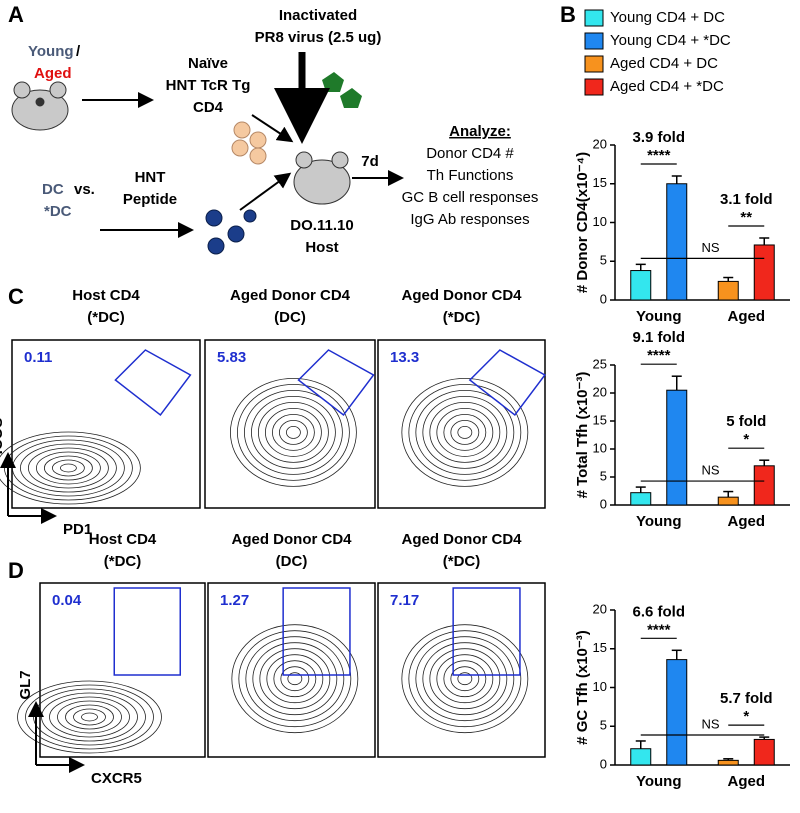 This screenshot has height=813, width=800. Describe the element at coordinates (40, 106) in the screenshot. I see `mouse-icon` at that location.